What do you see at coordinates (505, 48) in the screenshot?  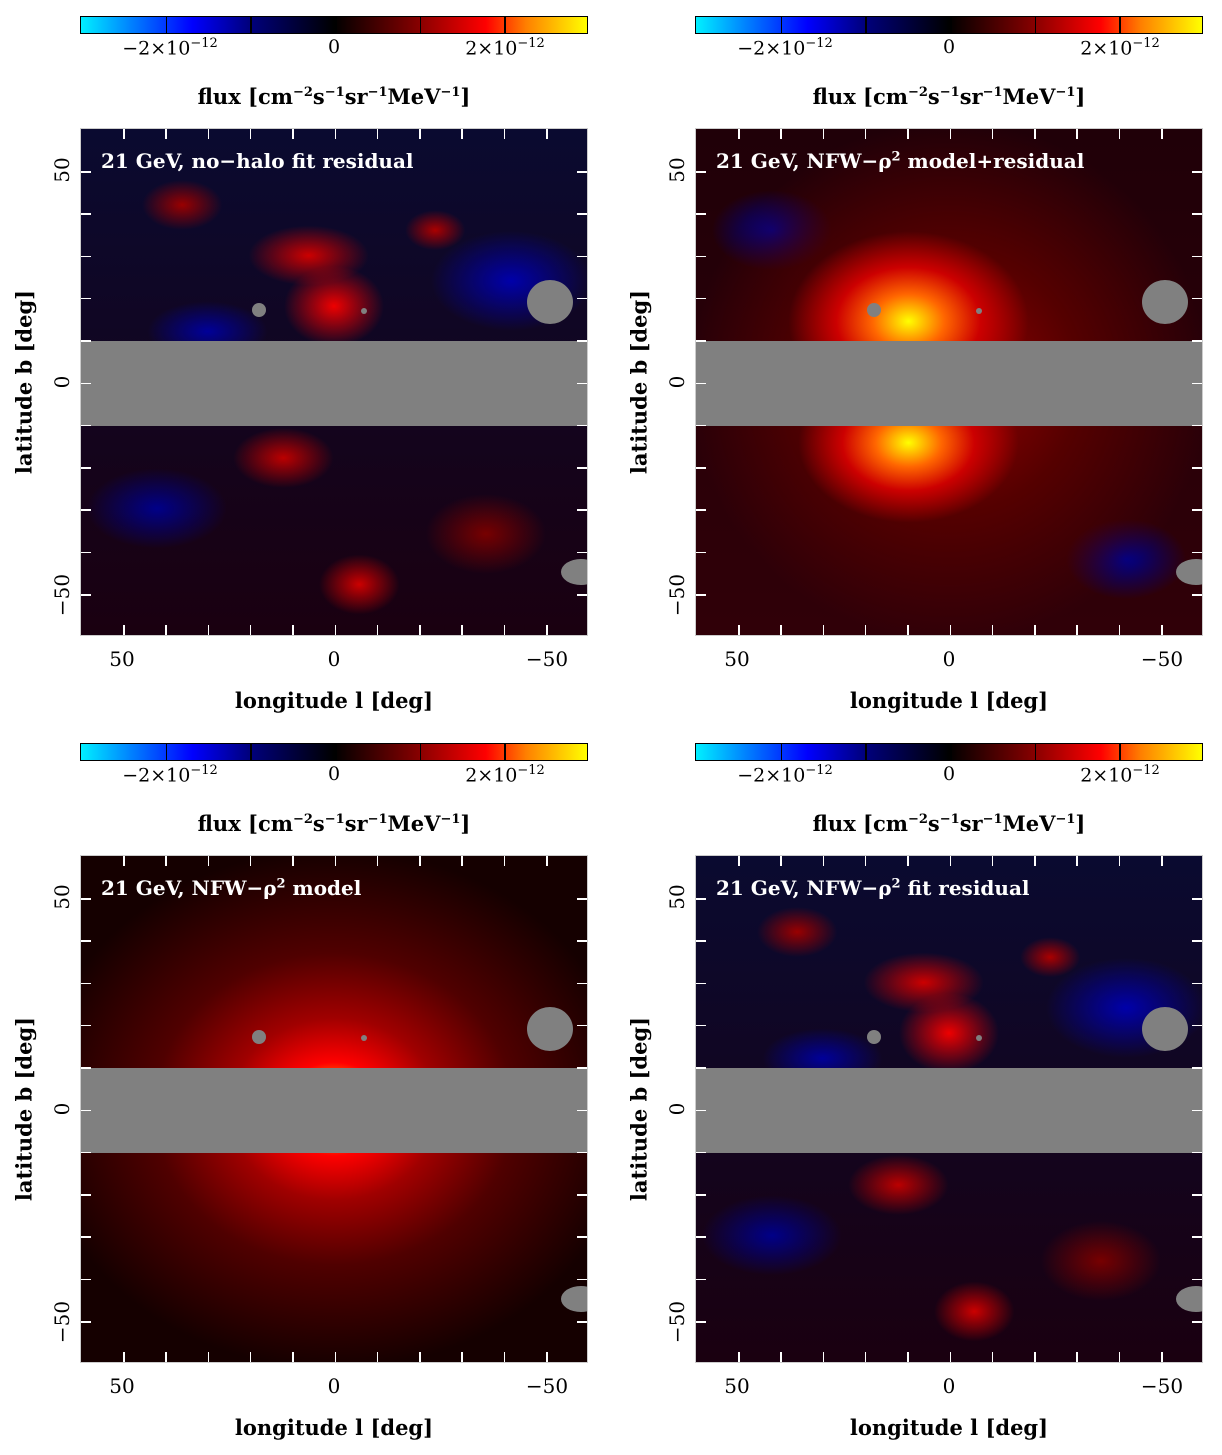 I see `colorbar-tick-label: 2×10⁻¹²` at bounding box center [505, 48].